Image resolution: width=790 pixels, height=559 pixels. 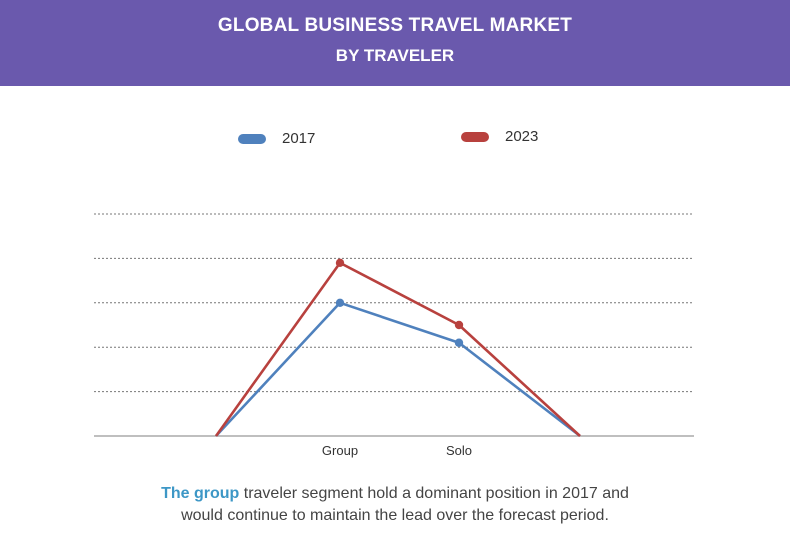 What do you see at coordinates (340, 302) in the screenshot?
I see `data-point-2017-group` at bounding box center [340, 302].